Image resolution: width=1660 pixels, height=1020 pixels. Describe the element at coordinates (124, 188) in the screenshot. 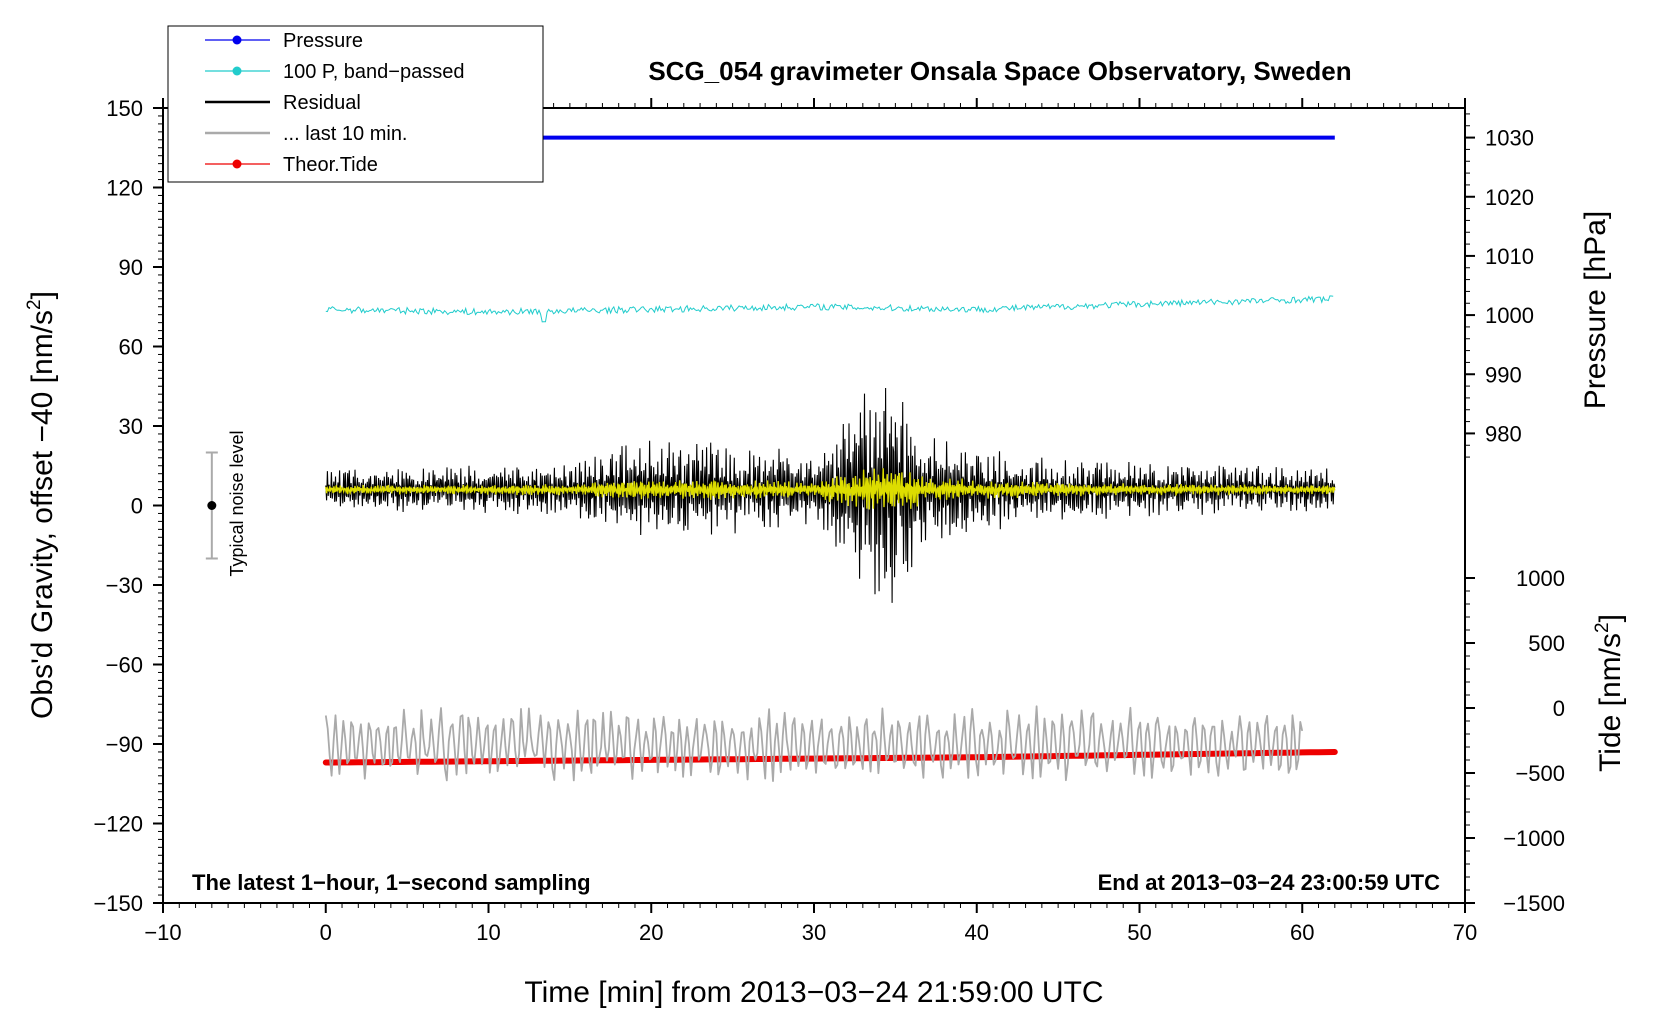

I see `left-tick-label: 120` at that location.